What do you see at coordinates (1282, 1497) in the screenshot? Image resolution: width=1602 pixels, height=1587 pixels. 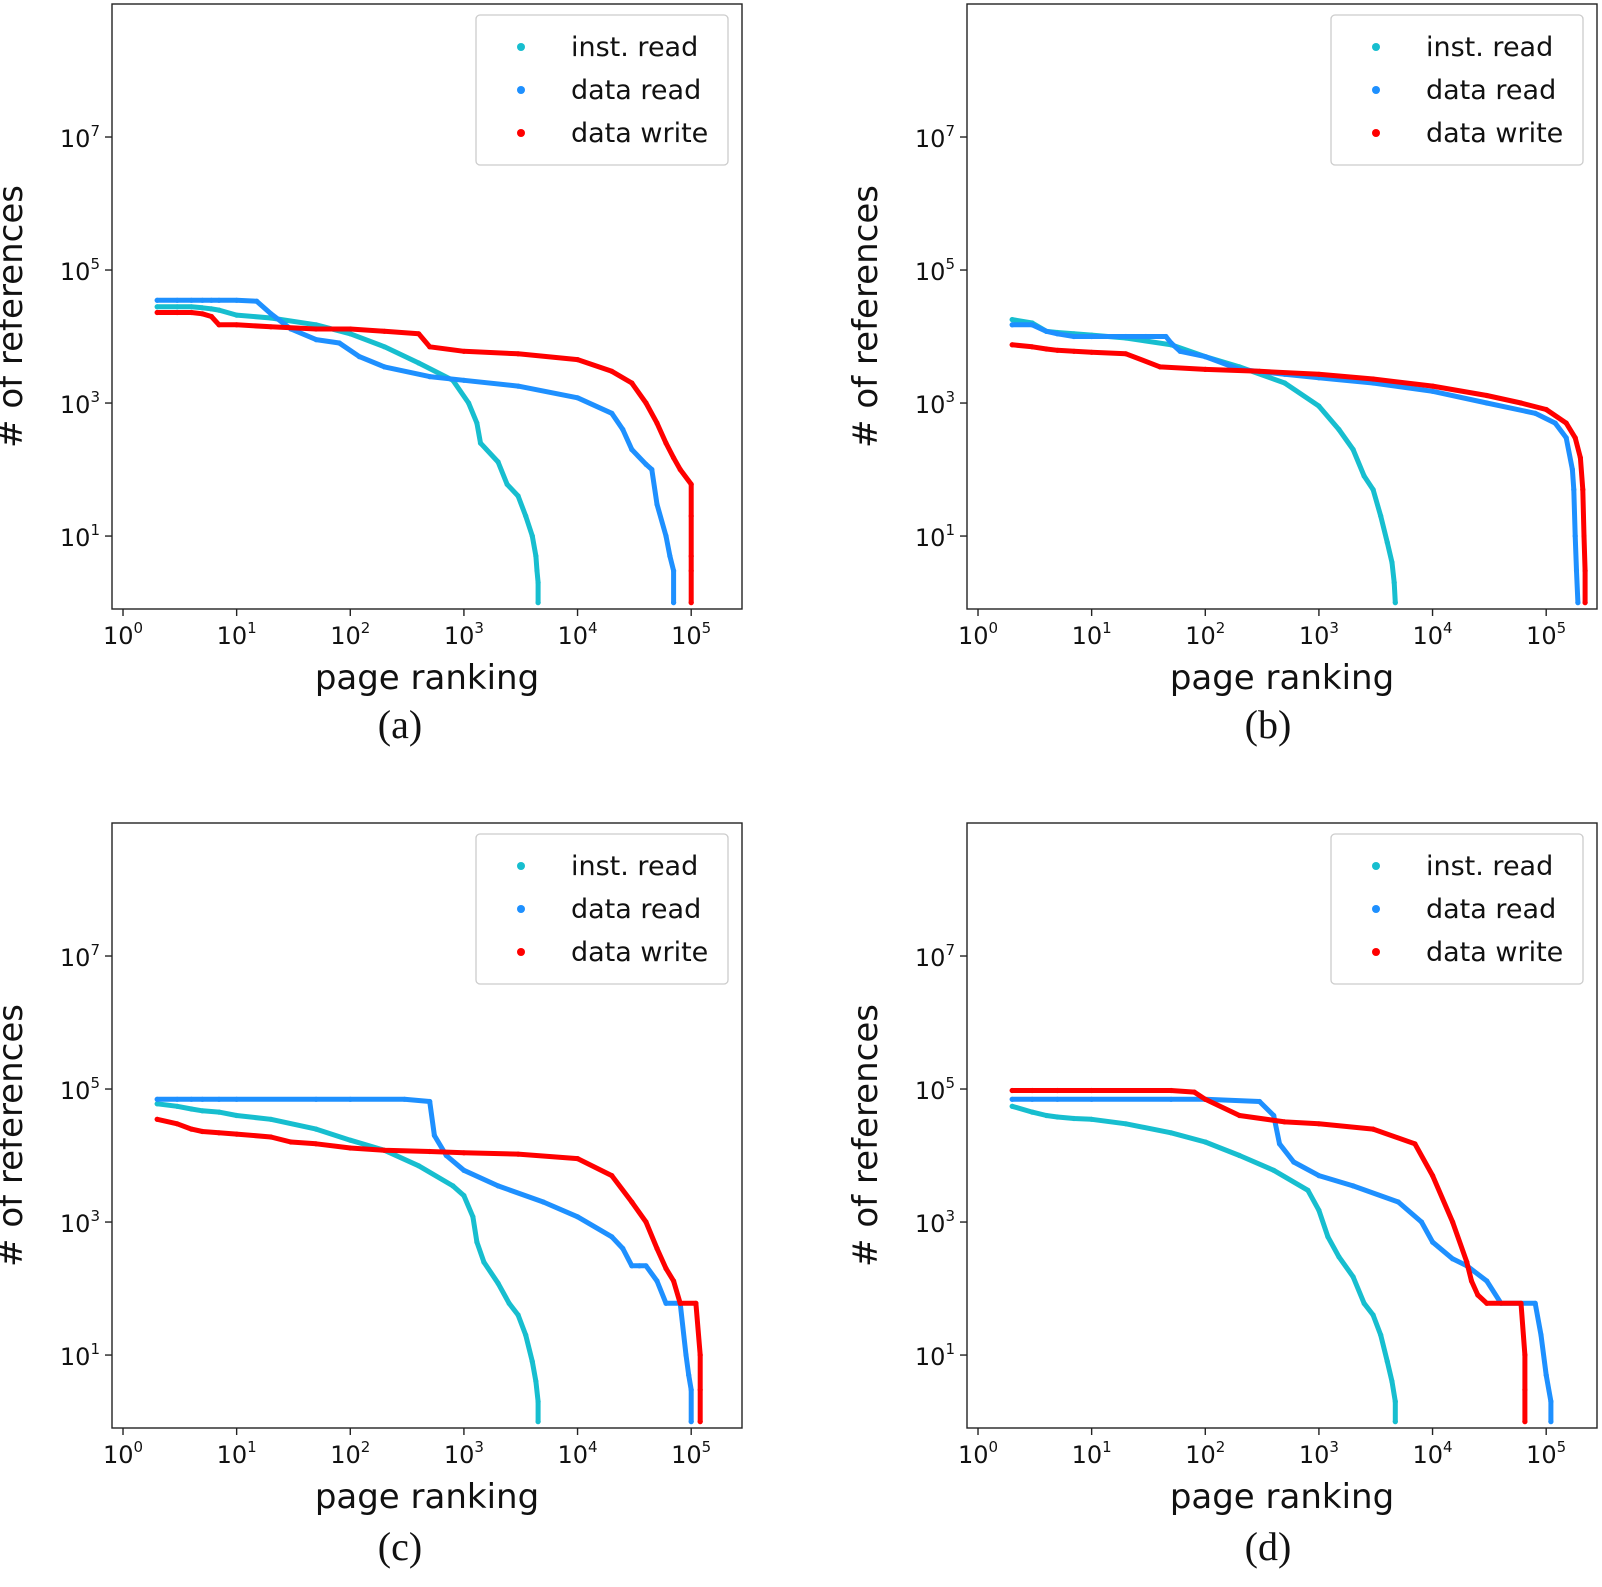 I see `x-axis-label: page ranking` at bounding box center [1282, 1497].